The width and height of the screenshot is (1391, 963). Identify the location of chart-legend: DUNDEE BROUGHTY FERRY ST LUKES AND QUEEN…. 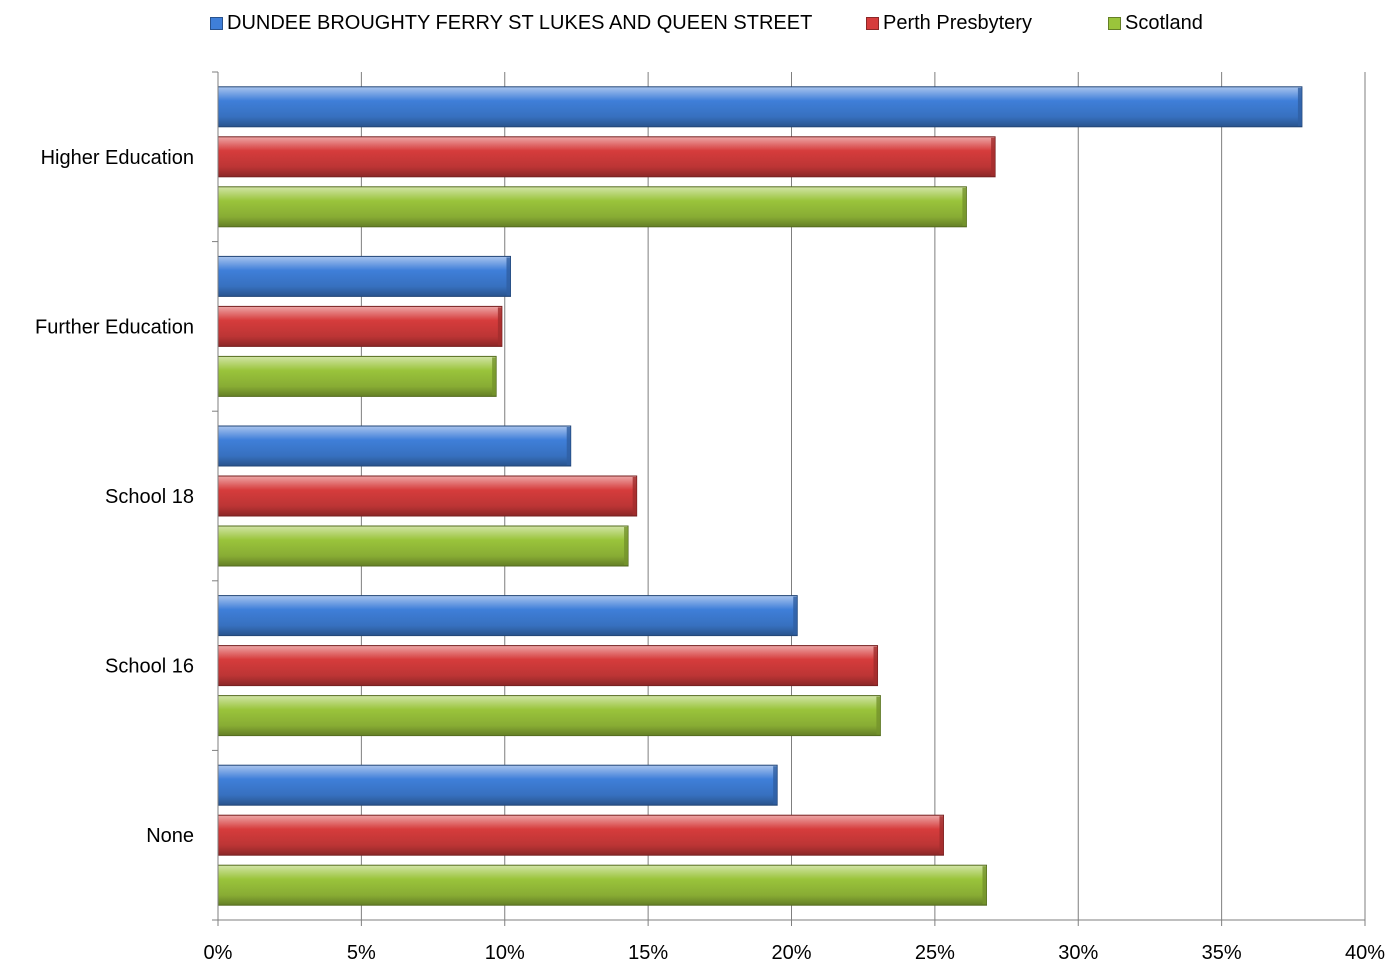
(695, 23).